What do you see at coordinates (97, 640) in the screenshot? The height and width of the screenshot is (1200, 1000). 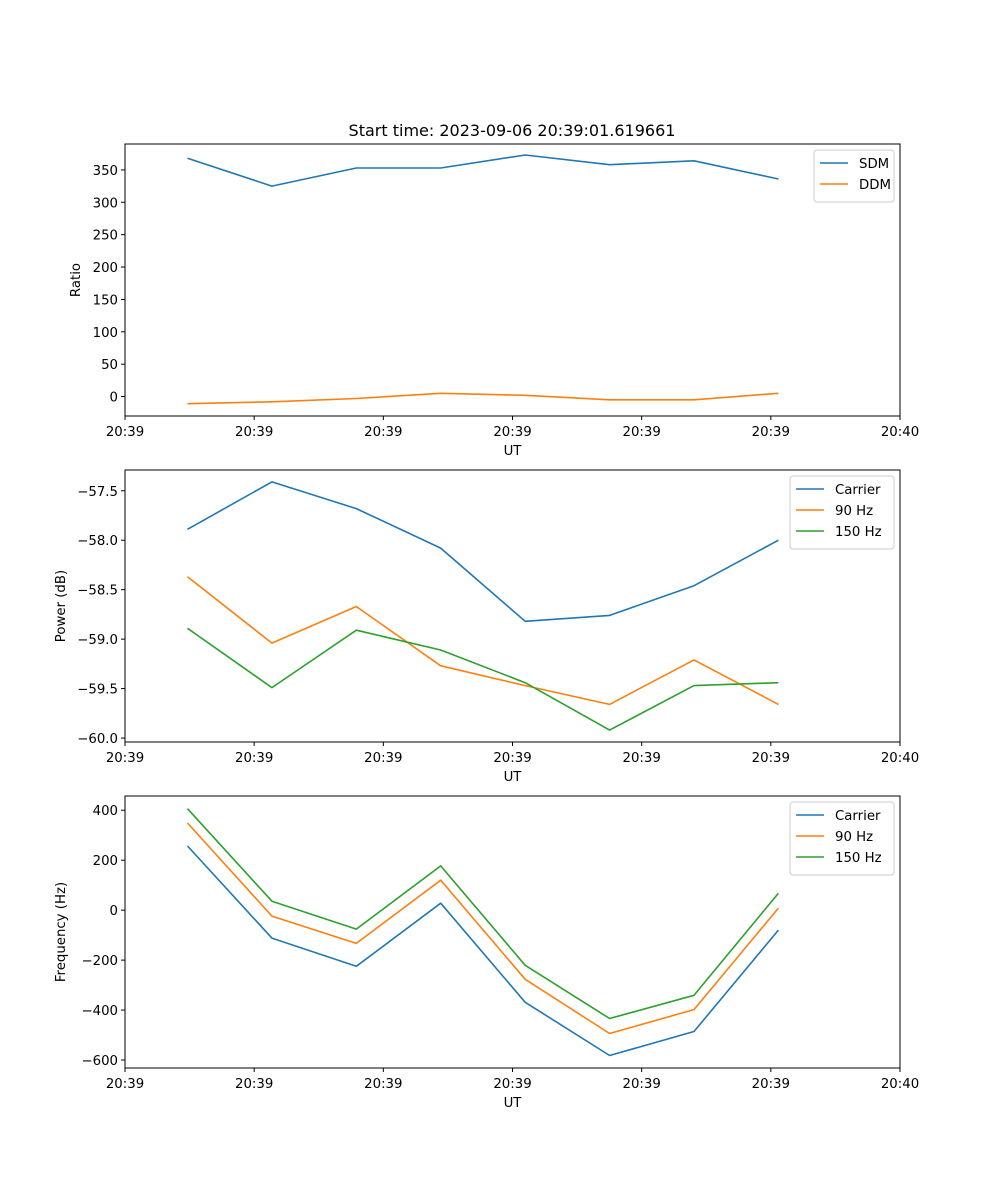 I see `y-tick-label: −59.0` at bounding box center [97, 640].